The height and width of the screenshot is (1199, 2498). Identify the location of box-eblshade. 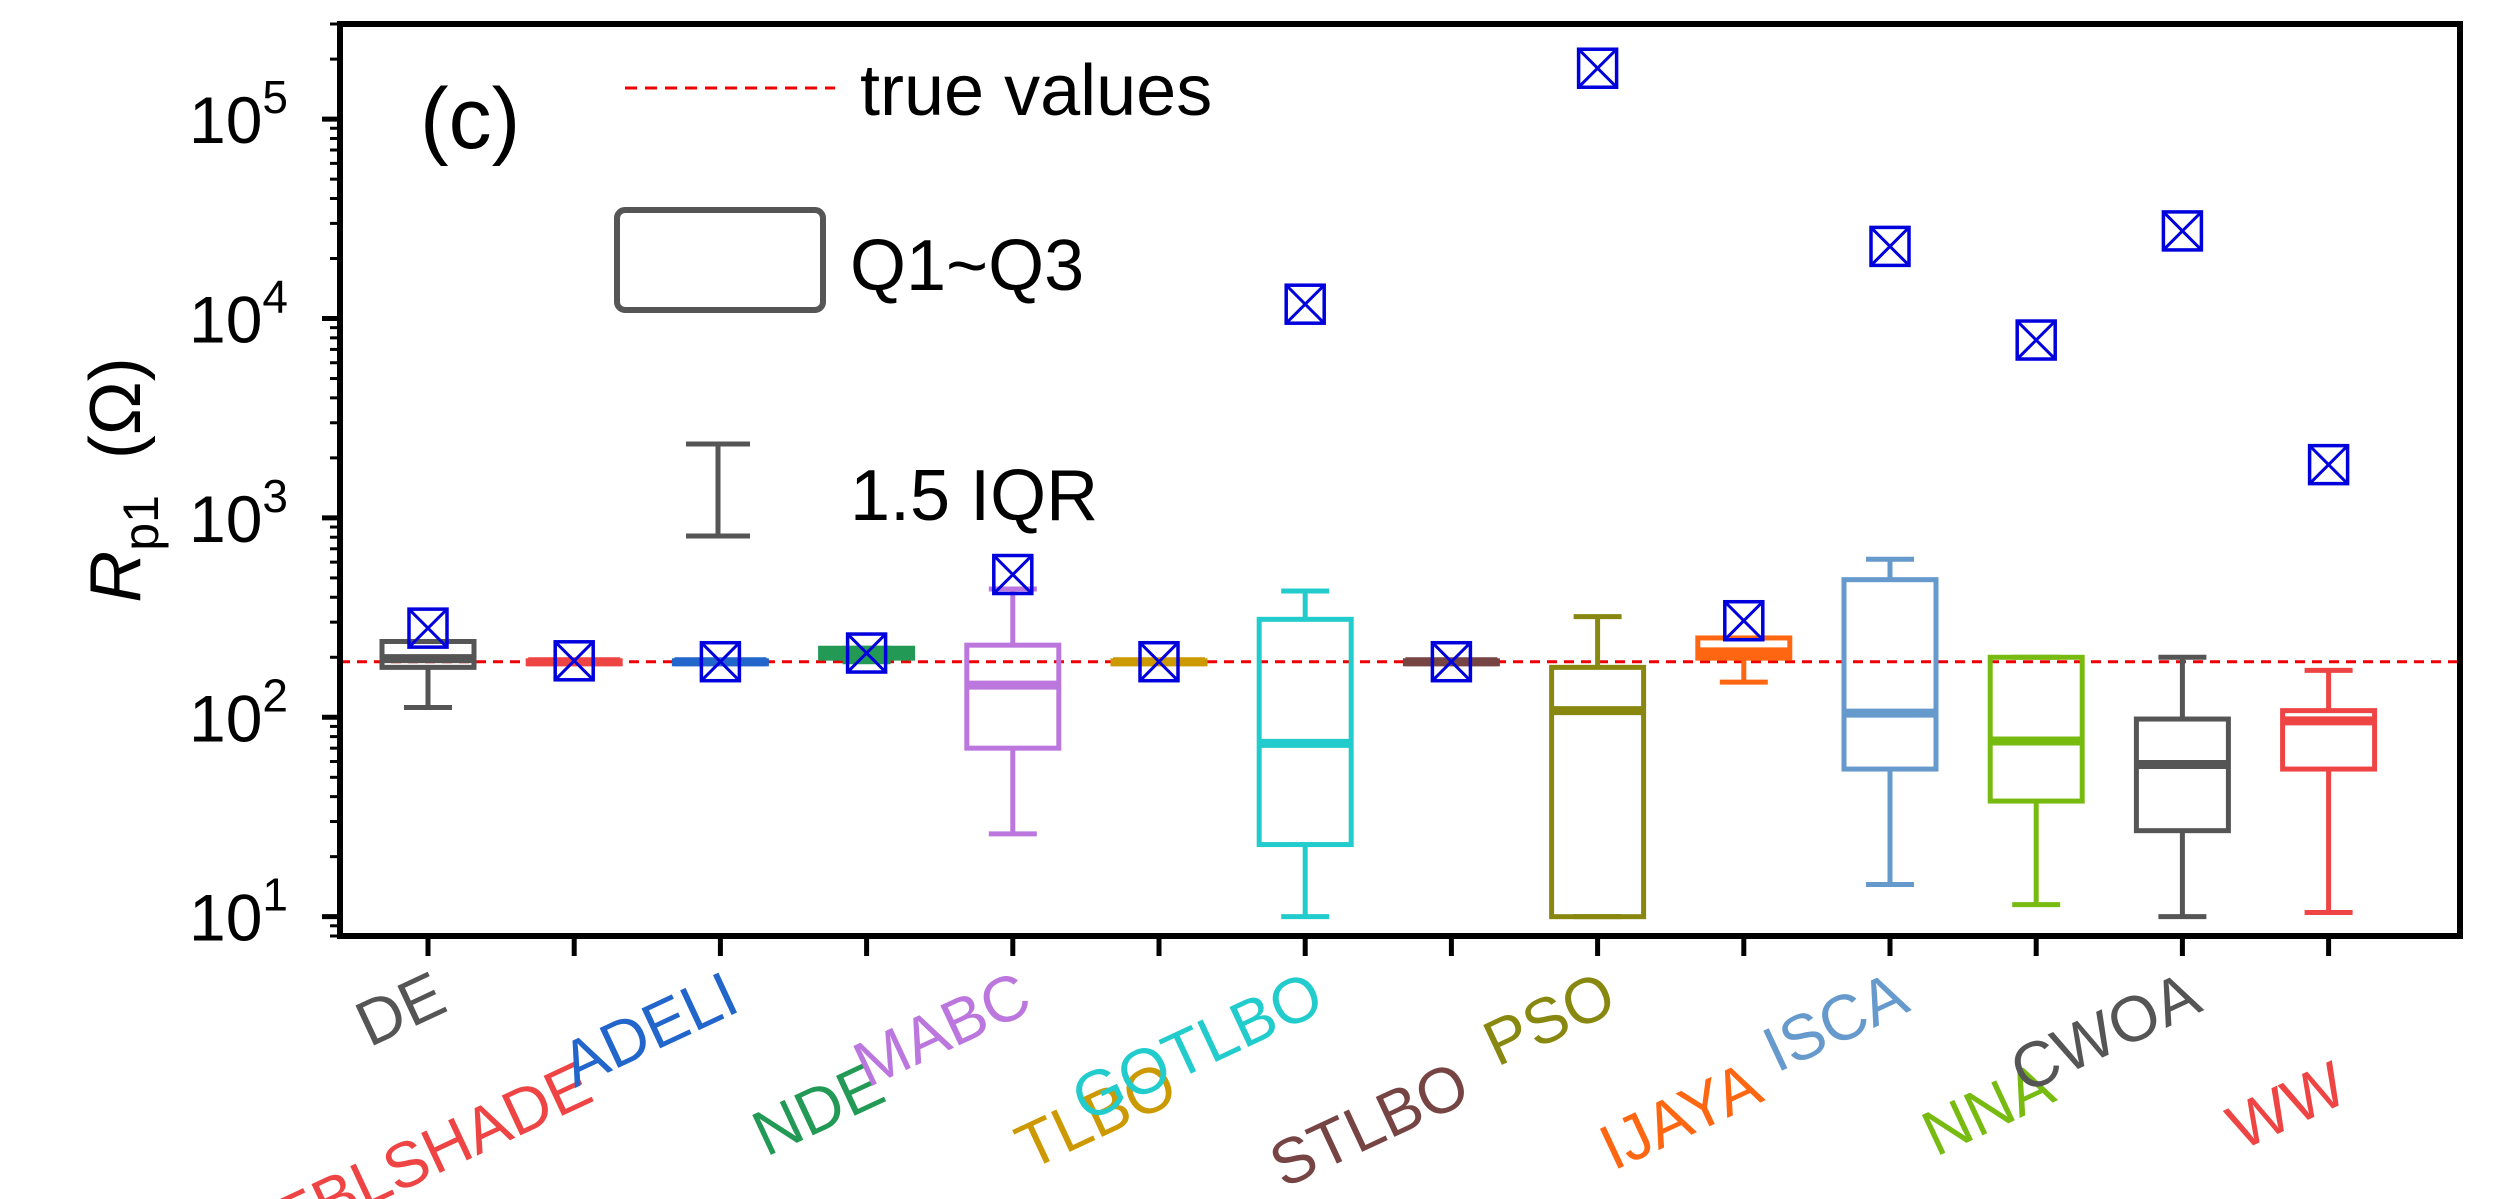
(574, 661).